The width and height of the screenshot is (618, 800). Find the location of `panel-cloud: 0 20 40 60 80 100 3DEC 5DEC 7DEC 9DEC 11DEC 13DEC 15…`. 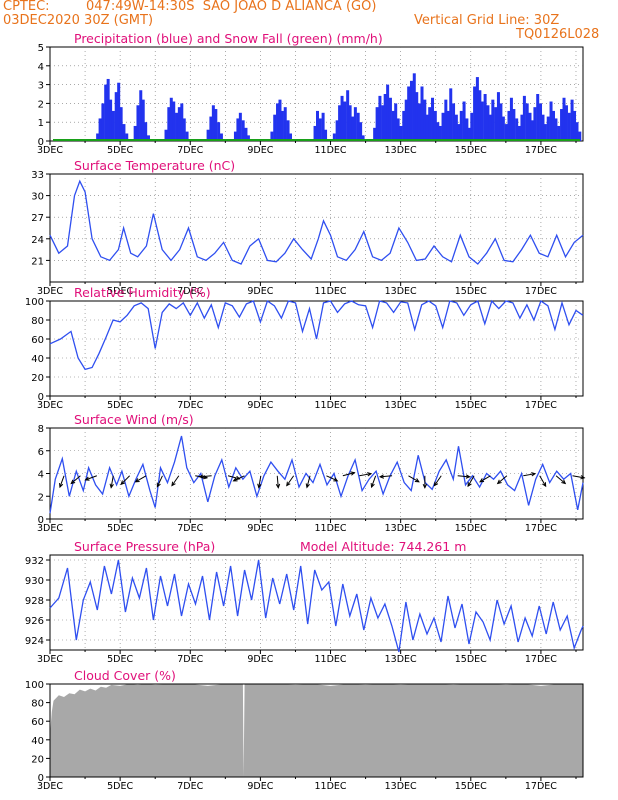

panel-cloud: 0 20 40 60 80 100 3DEC 5DEC 7DEC 9DEC 11DEC 13DEC 15… is located at coordinates (304, 730).